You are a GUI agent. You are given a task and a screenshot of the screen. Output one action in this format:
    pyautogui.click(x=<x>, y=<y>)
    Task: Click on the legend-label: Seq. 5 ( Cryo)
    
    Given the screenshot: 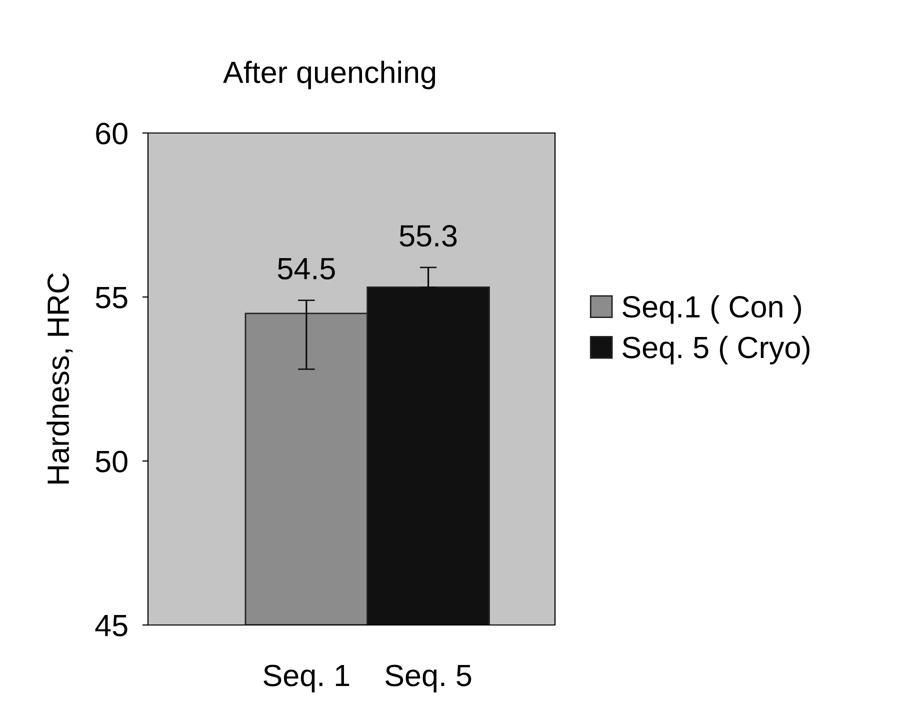 What is the action you would take?
    pyautogui.click(x=716, y=350)
    